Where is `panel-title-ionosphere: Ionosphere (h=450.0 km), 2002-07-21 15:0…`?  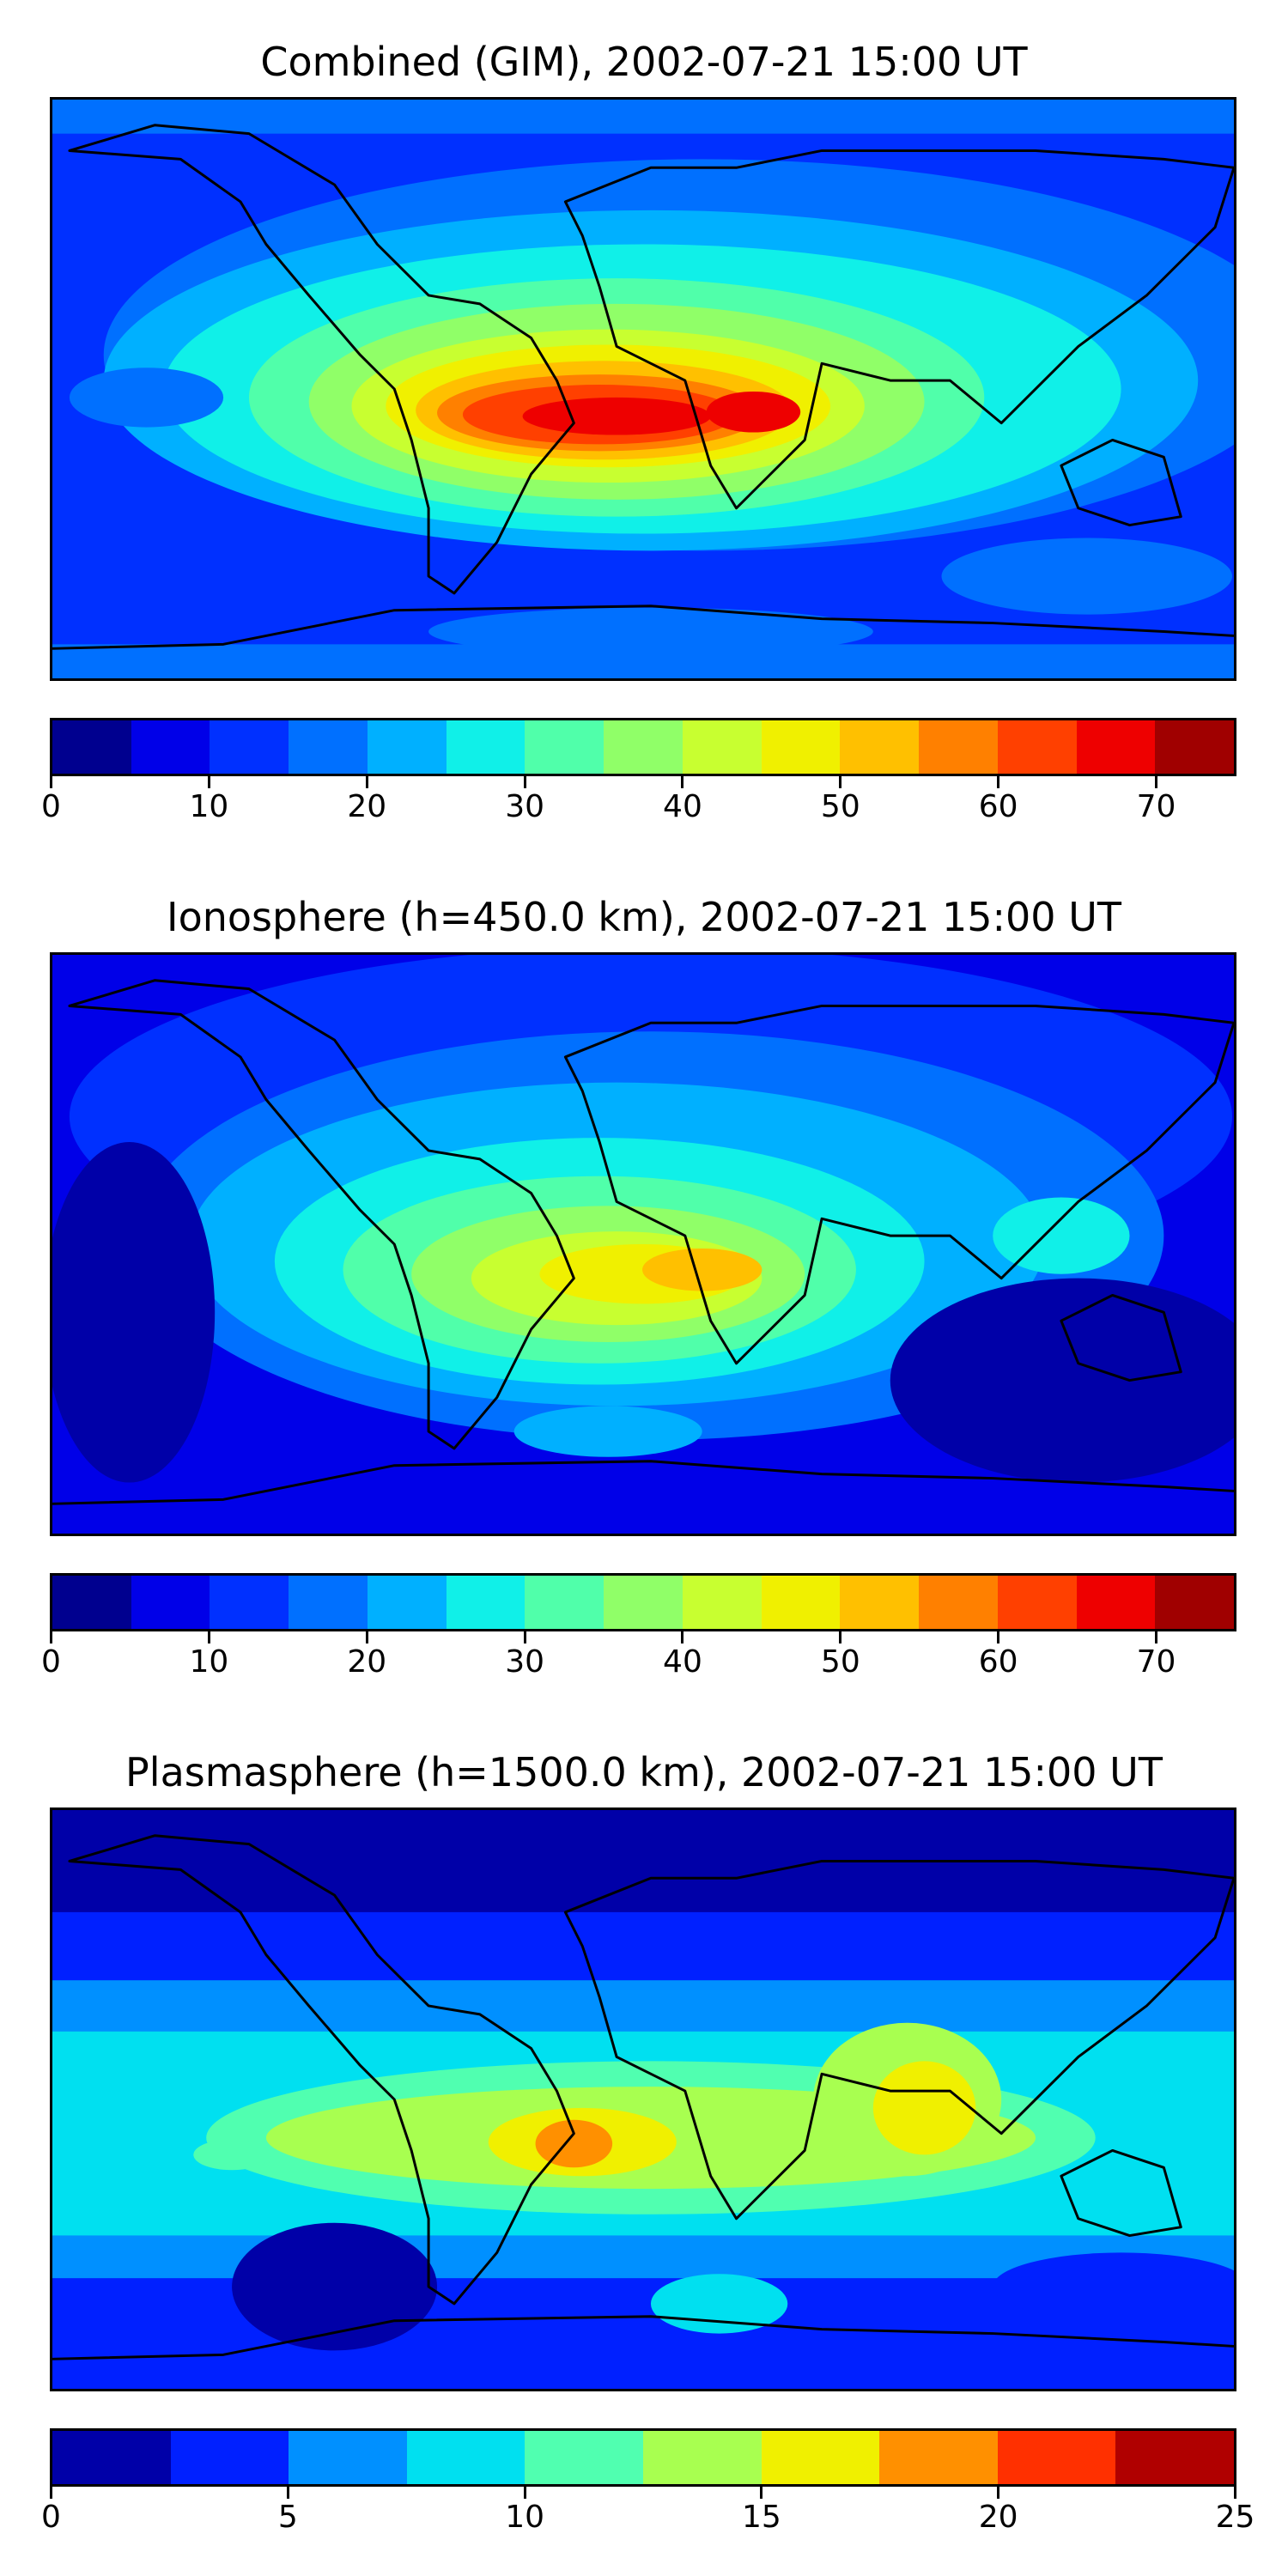
panel-title-ionosphere: Ionosphere (h=450.0 km), 2002-07-21 15:0… is located at coordinates (644, 917).